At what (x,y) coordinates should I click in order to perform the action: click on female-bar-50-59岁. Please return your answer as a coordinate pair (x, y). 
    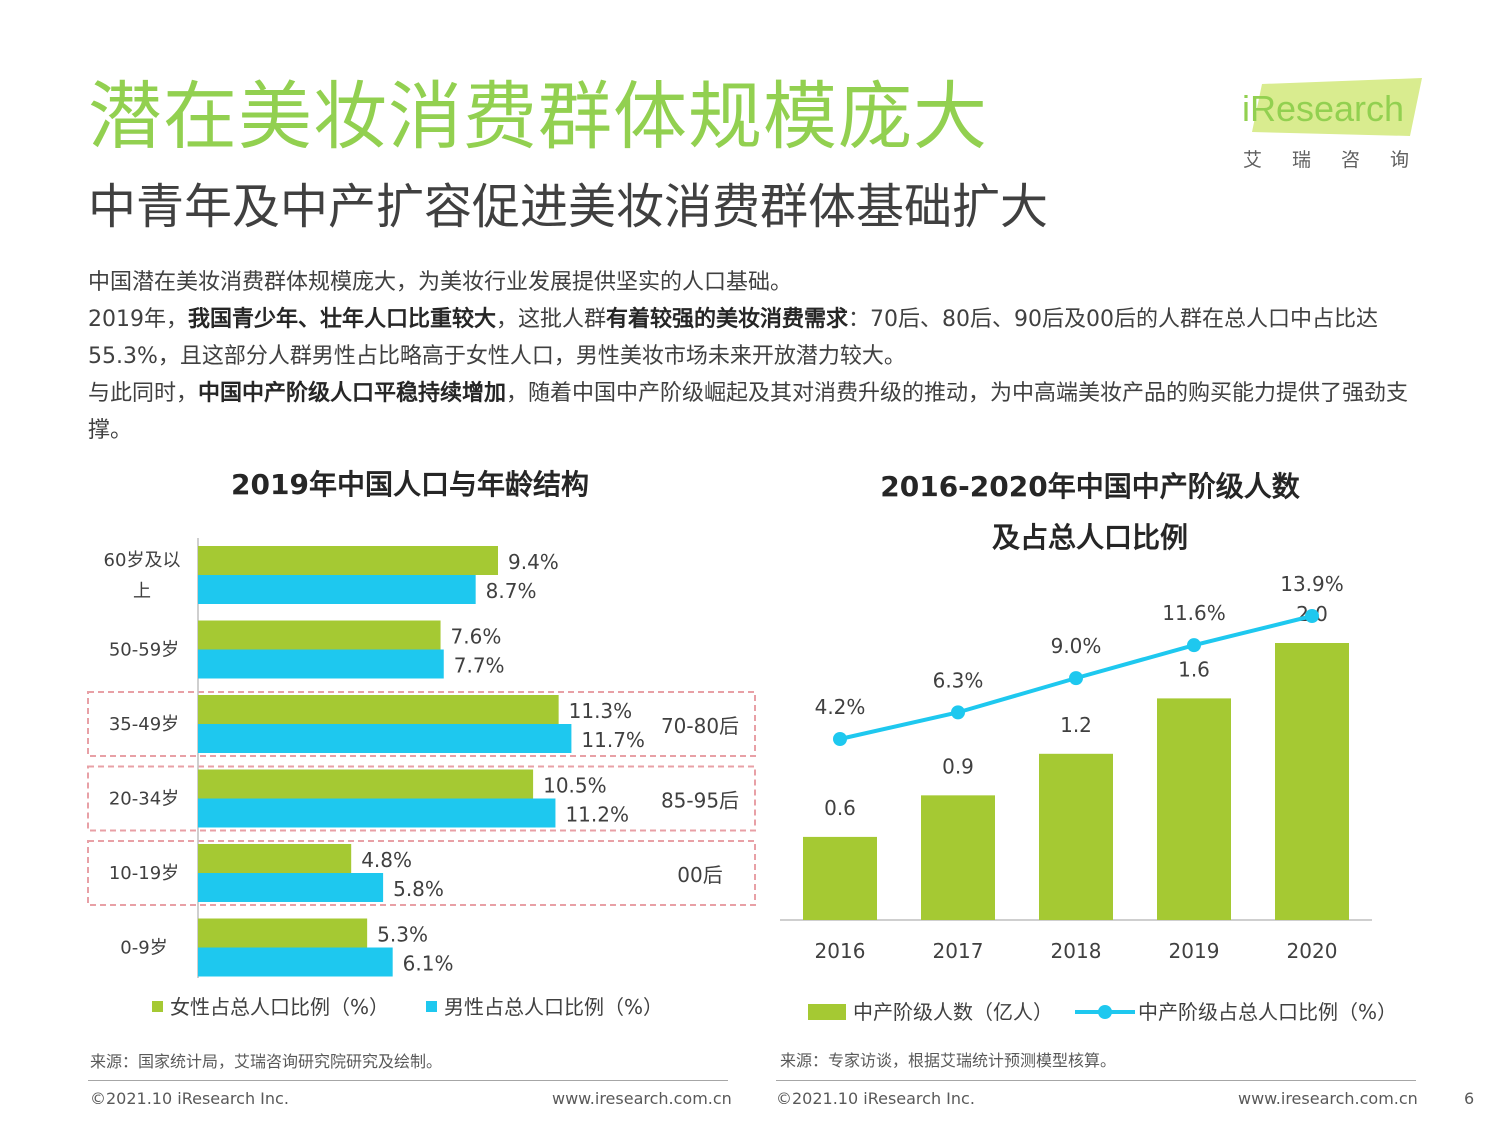
    Looking at the image, I should click on (319, 635).